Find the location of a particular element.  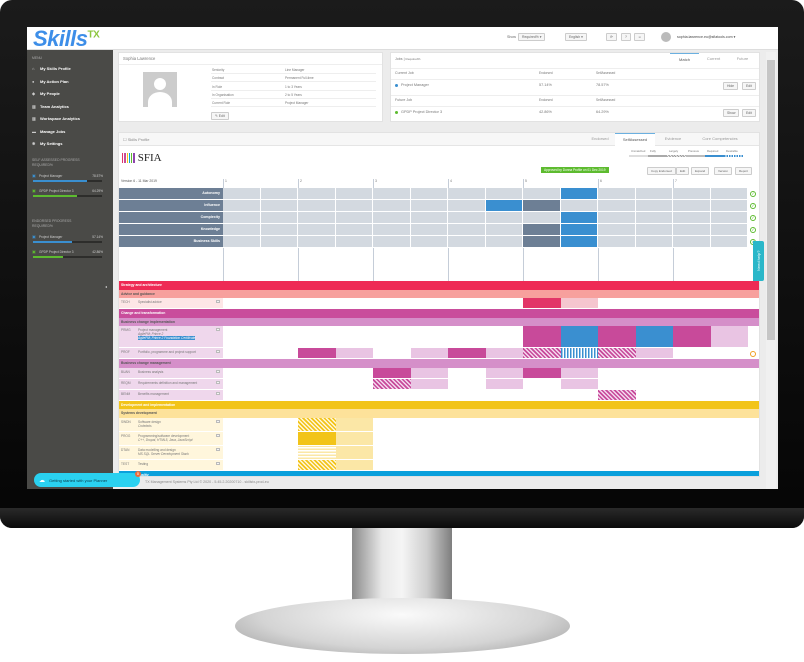

future-job-edit-button: Edit is located at coordinates (749, 113).